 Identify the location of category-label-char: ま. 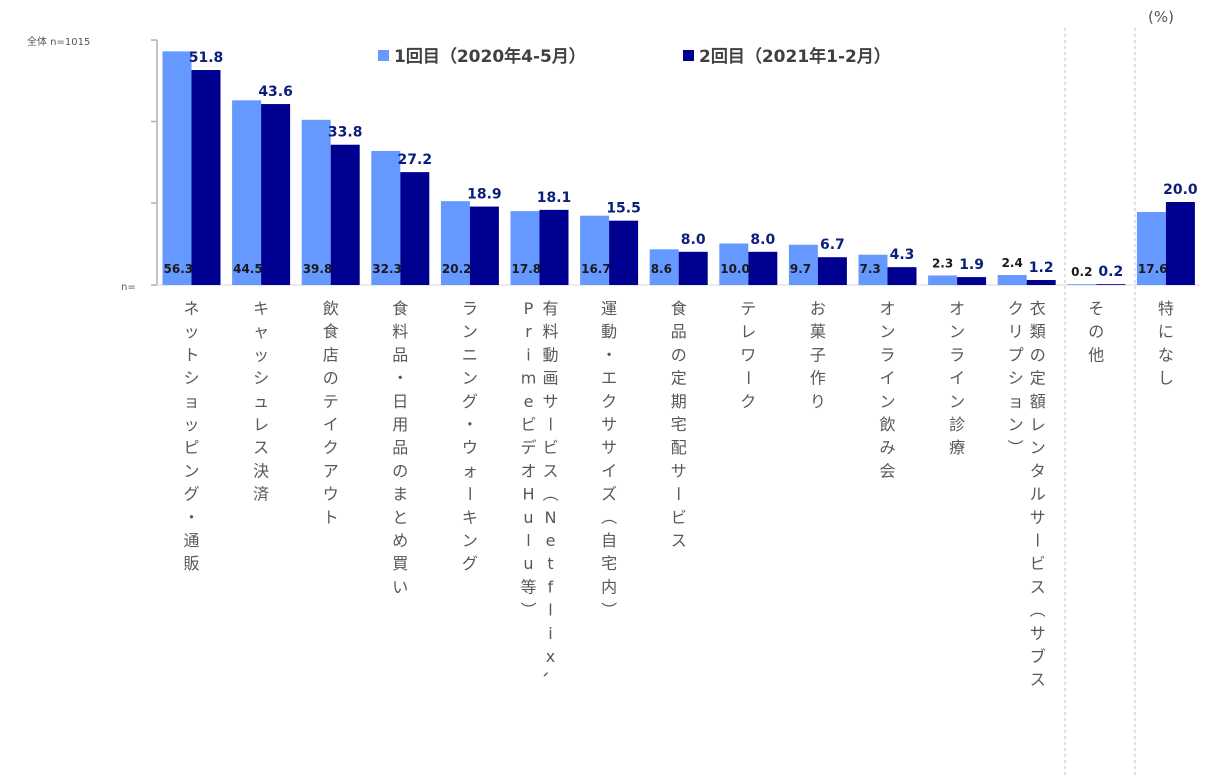
(400, 494).